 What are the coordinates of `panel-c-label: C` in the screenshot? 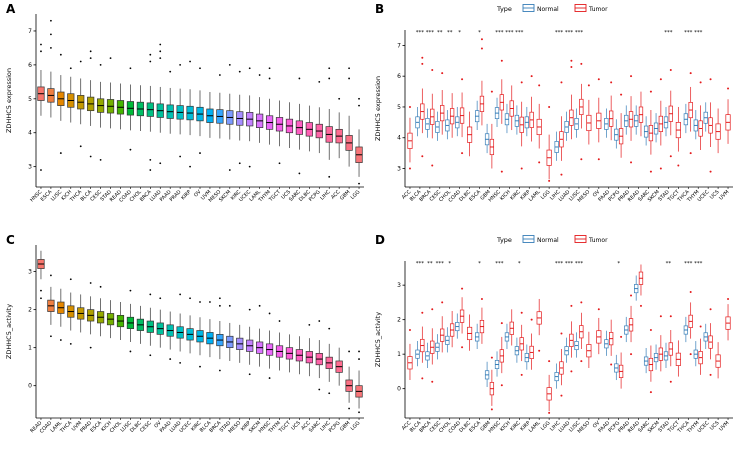 It's located at (10, 240).